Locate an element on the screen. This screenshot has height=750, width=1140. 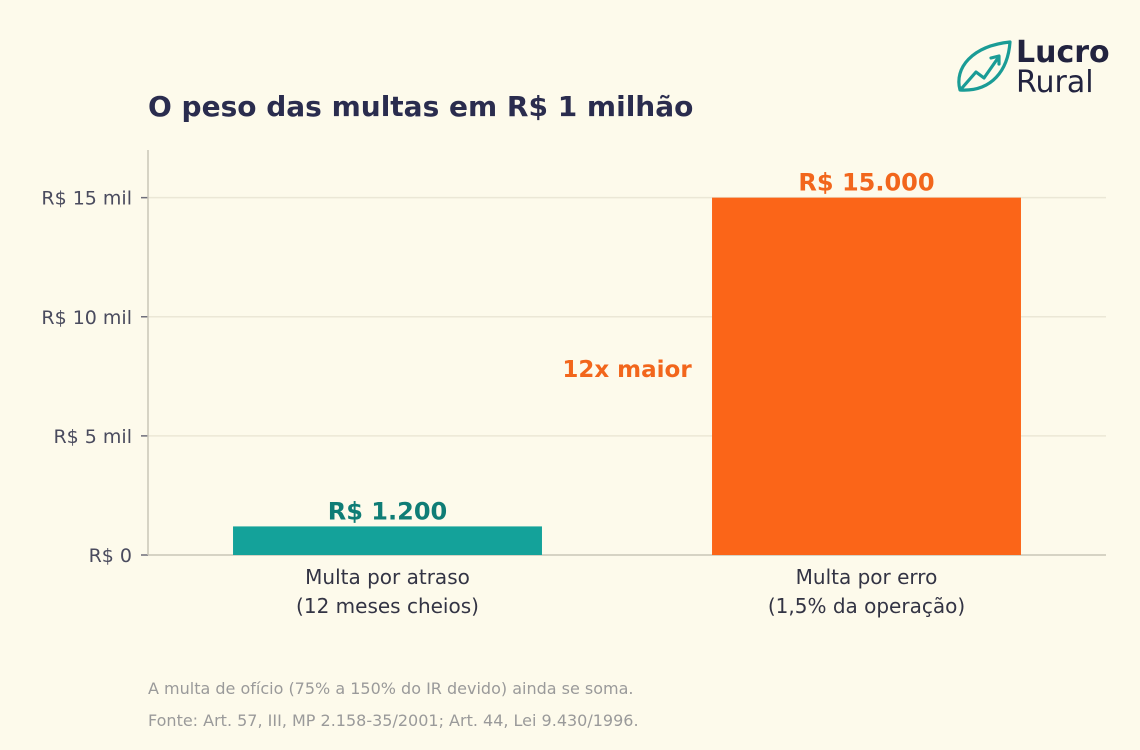
bar-value-label: R$ 15.000 is located at coordinates (866, 183).